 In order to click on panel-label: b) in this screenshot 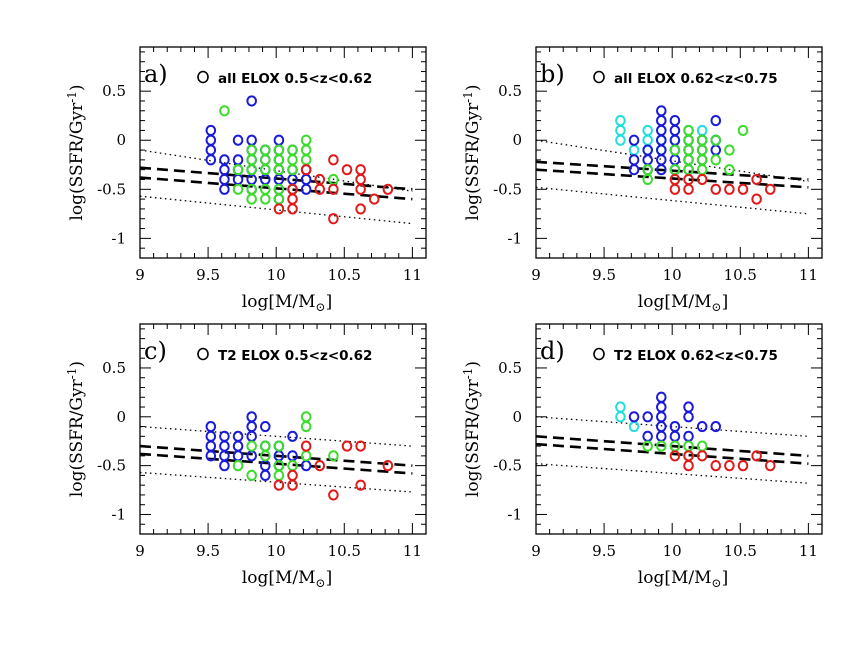, I will do `click(552, 74)`.